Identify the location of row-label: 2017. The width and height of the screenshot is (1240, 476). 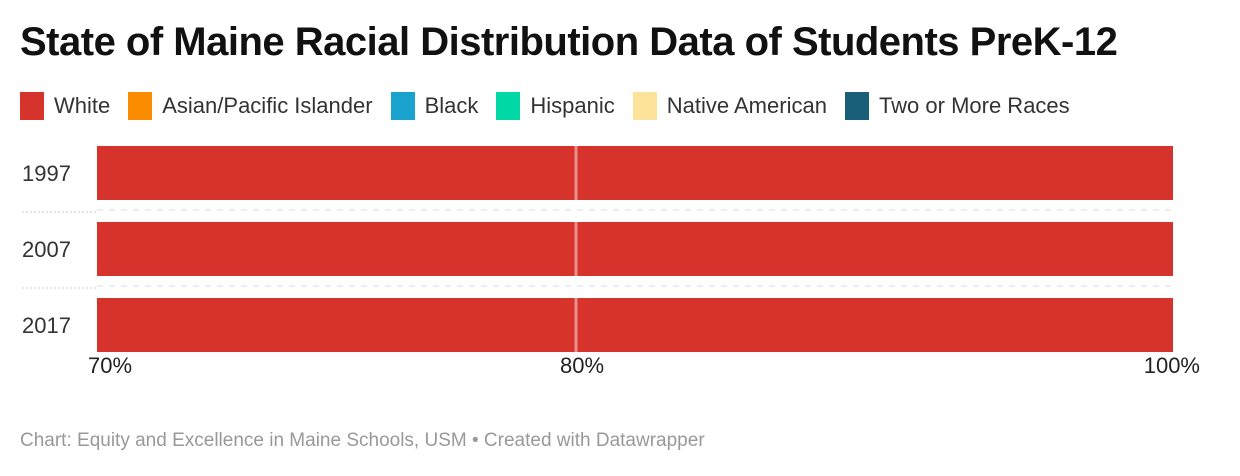
(46, 325).